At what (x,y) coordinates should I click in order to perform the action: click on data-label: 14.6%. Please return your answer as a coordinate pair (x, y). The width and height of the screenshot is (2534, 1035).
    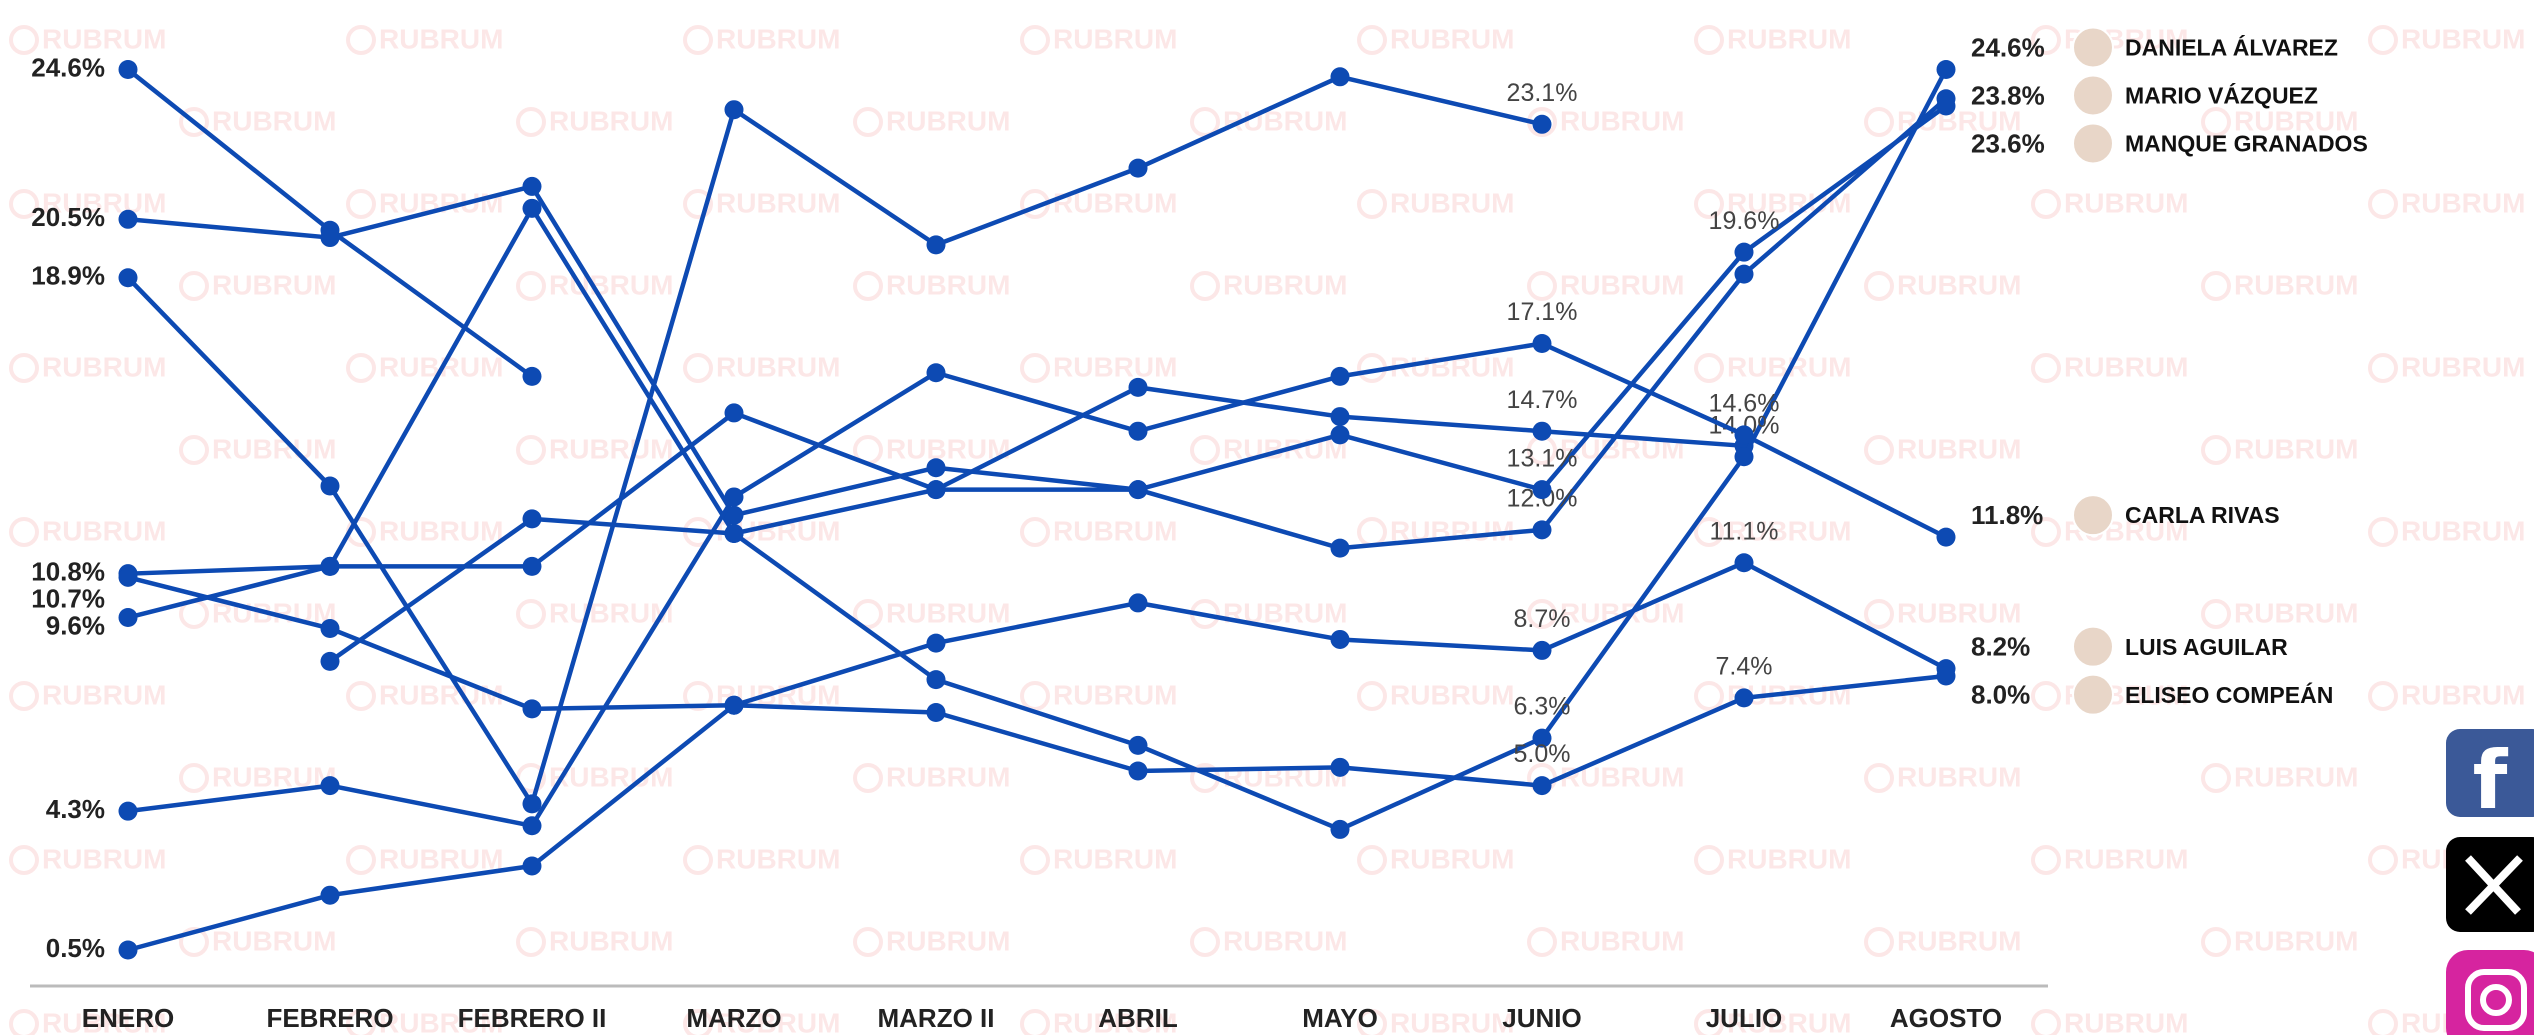
    Looking at the image, I should click on (1744, 403).